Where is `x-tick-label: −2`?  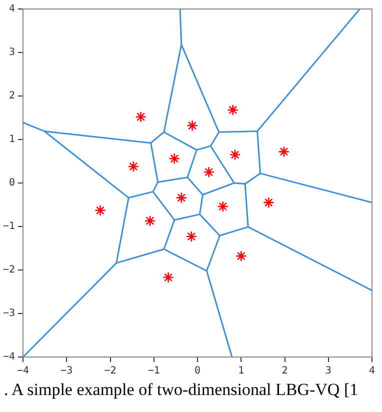
x-tick-label: −2 is located at coordinates (110, 371).